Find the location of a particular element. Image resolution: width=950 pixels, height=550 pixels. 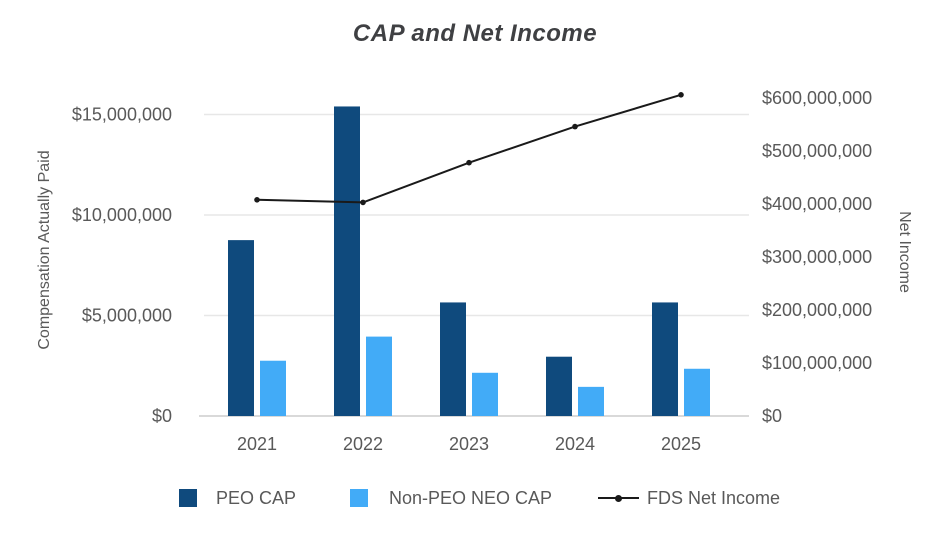

x-axis-label-2023: 2023 is located at coordinates (469, 444).